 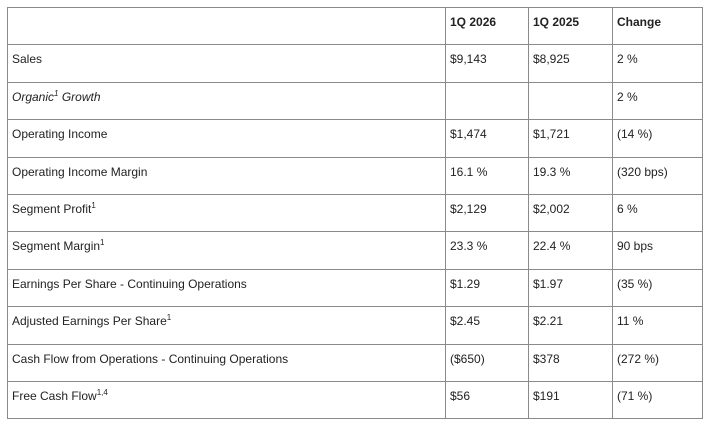 I want to click on row-label-cell: Free Cash Flow1,4, so click(x=226, y=400).